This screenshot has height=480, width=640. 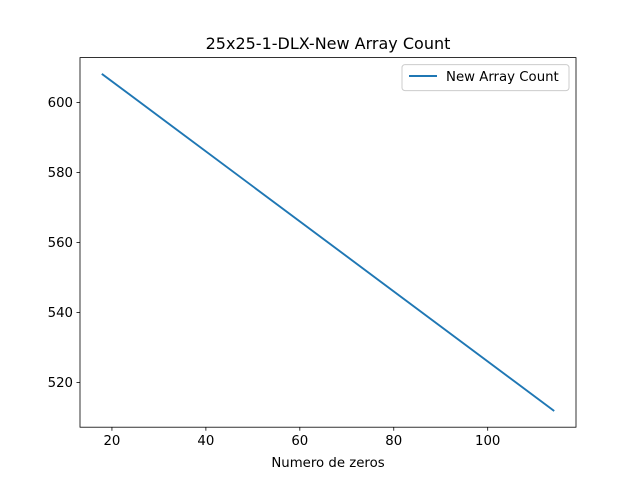 I want to click on y-tick-label: 560, so click(x=60, y=243).